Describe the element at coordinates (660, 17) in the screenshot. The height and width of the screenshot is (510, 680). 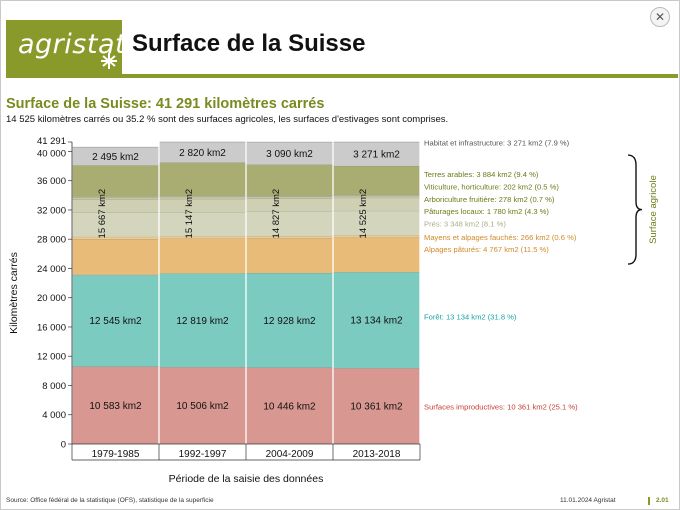
I see `close-button: ✕` at that location.